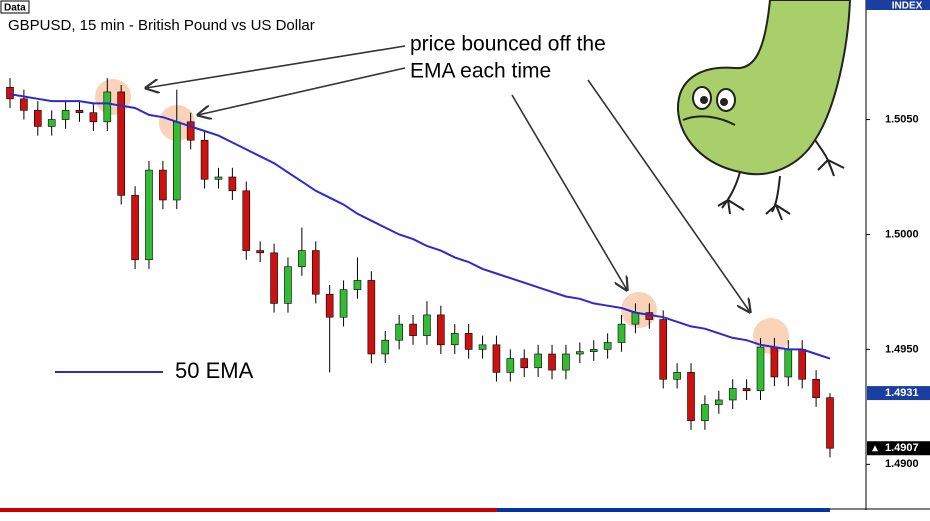 The height and width of the screenshot is (521, 930). Describe the element at coordinates (214, 370) in the screenshot. I see `legend-label: 50 EMA` at that location.